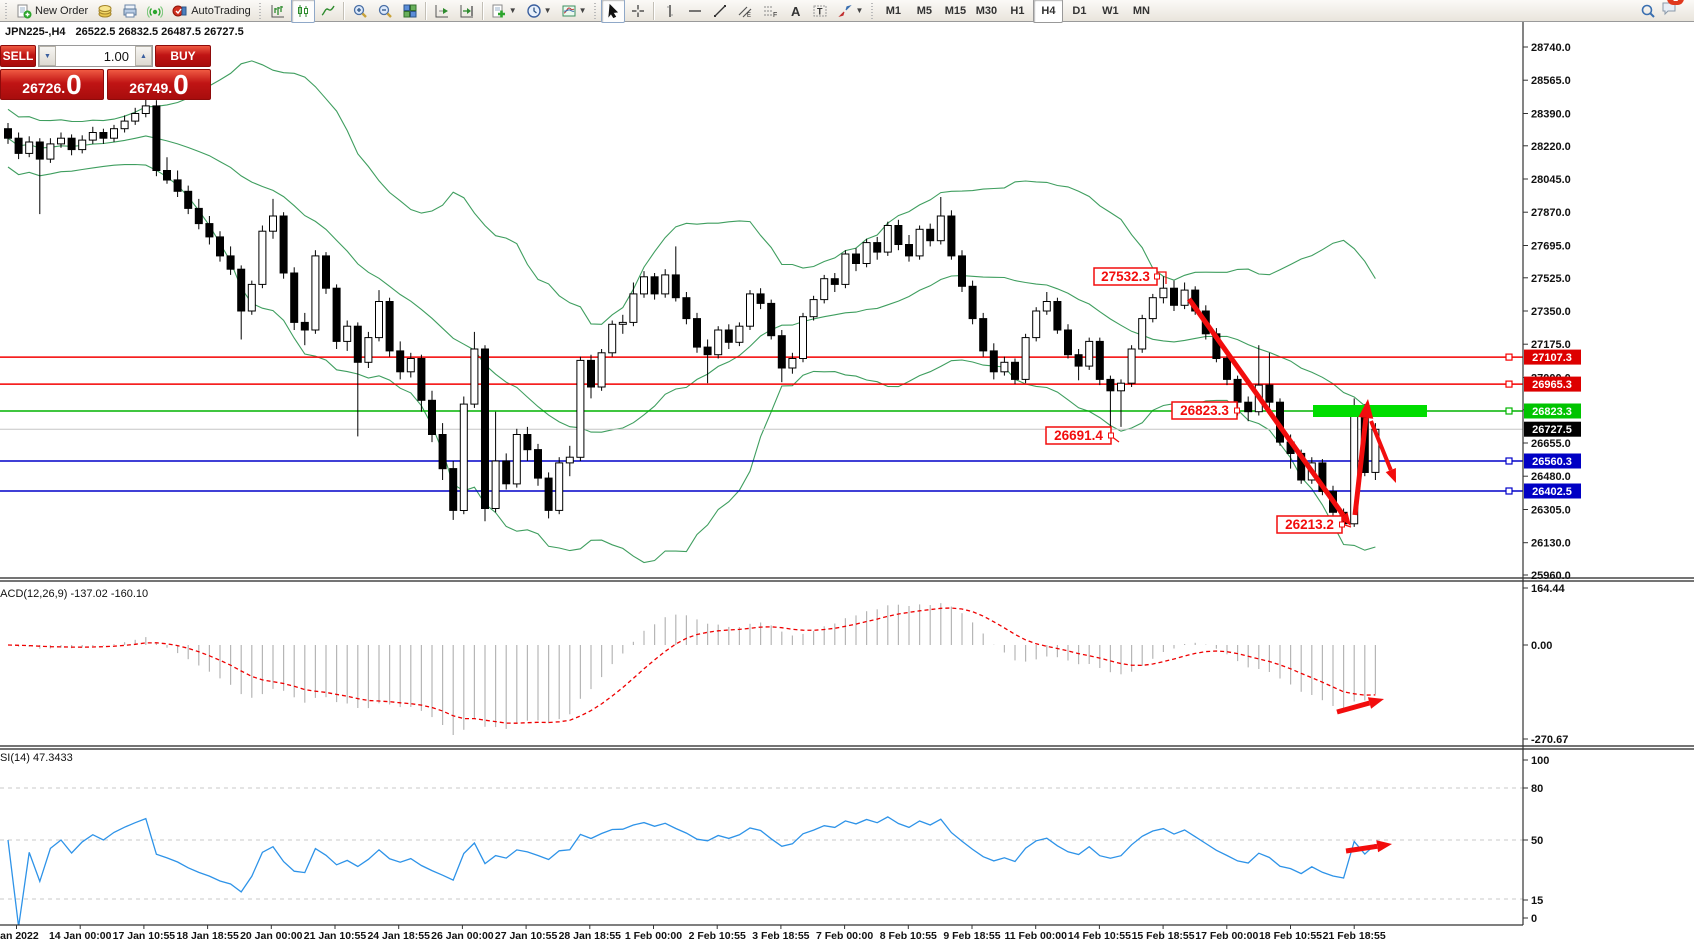 The image size is (1694, 940). I want to click on buy-button: BUY, so click(183, 56).